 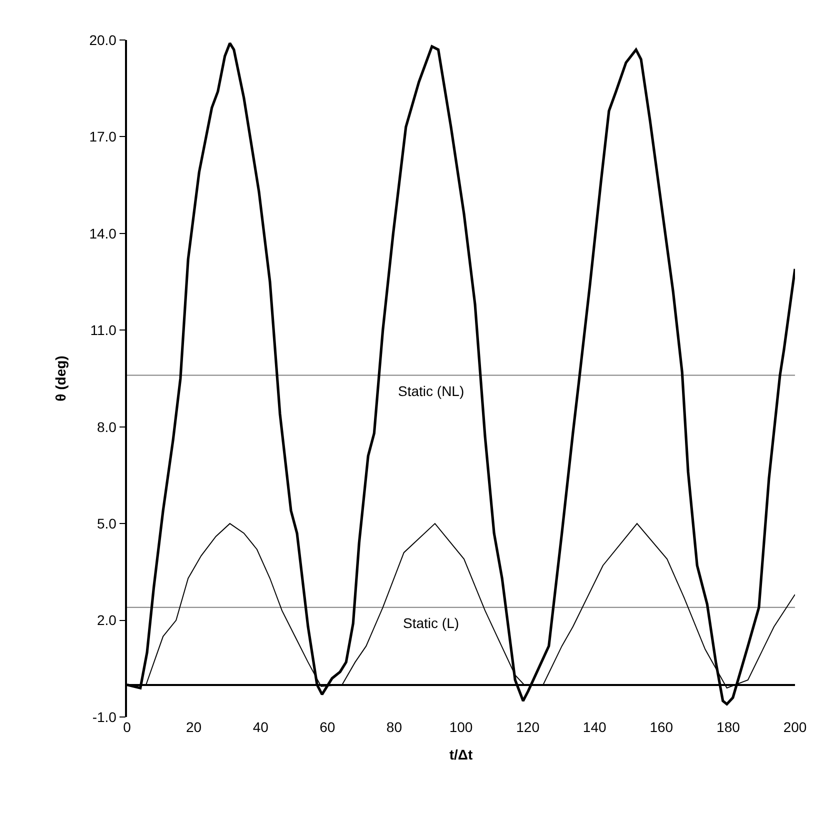 I want to click on y-tick-label: 11.0, so click(x=103, y=330).